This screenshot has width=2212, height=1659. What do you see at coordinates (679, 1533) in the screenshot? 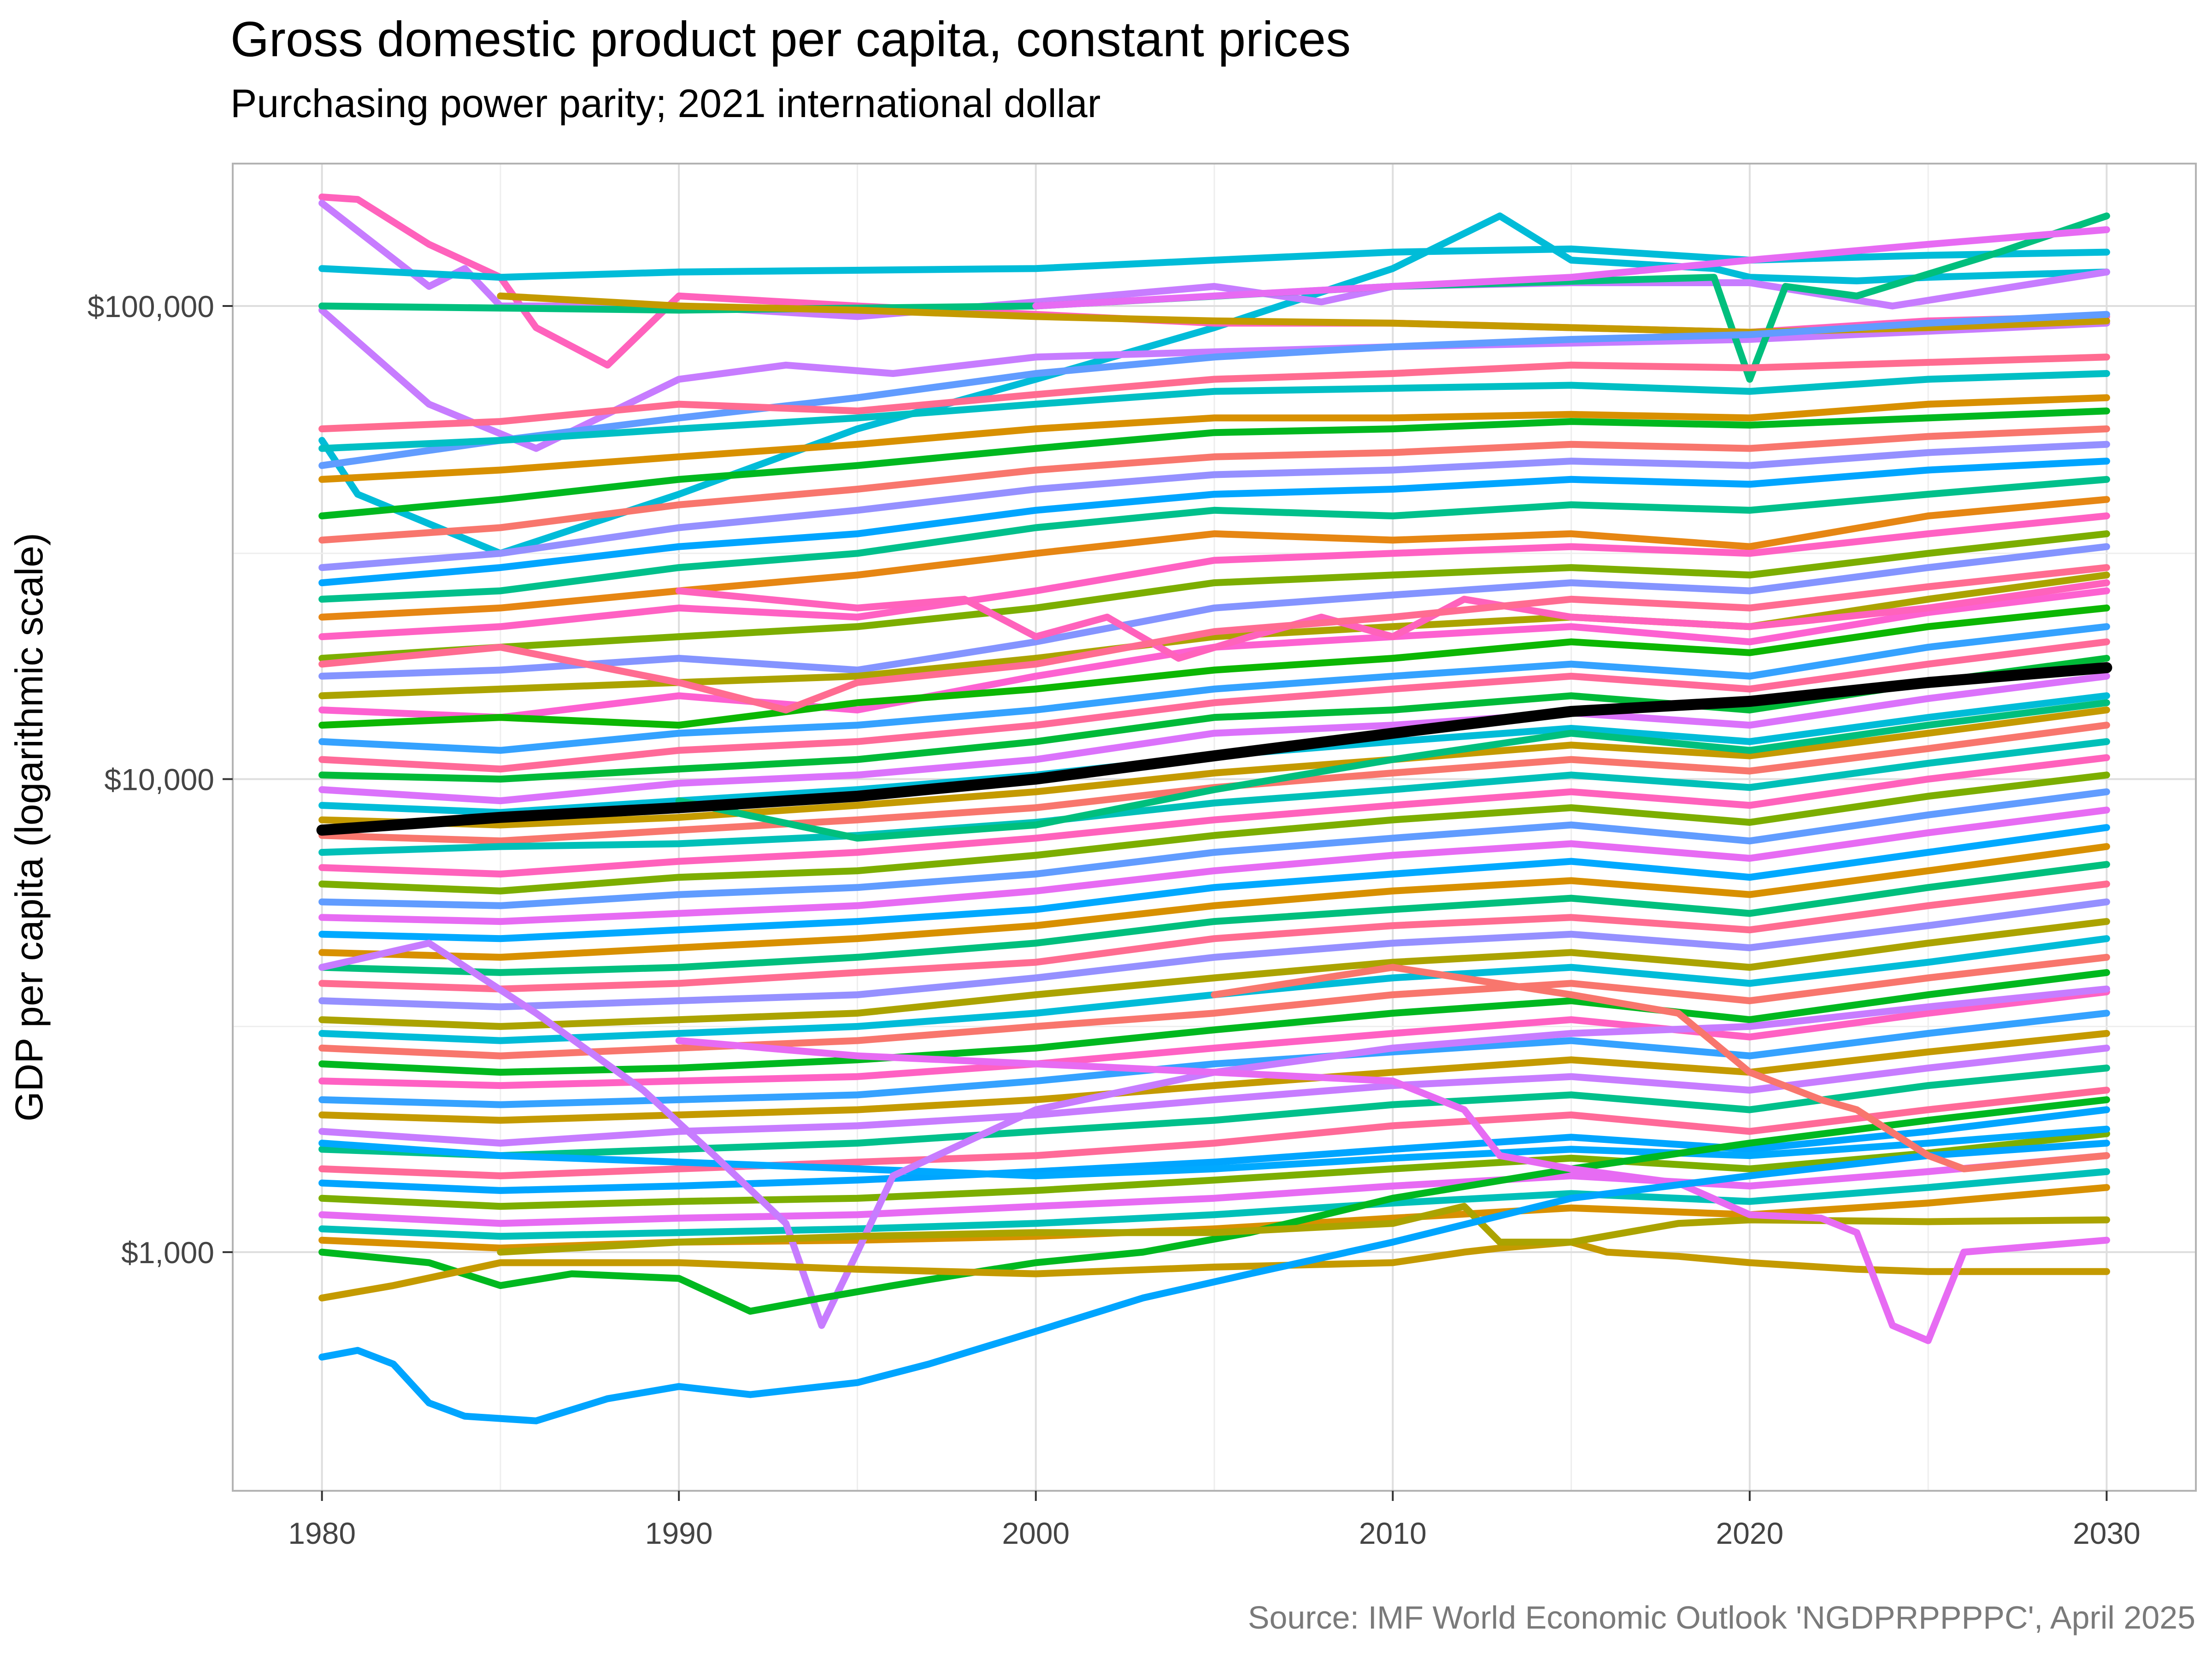
I see `x-tick-label: 1990` at bounding box center [679, 1533].